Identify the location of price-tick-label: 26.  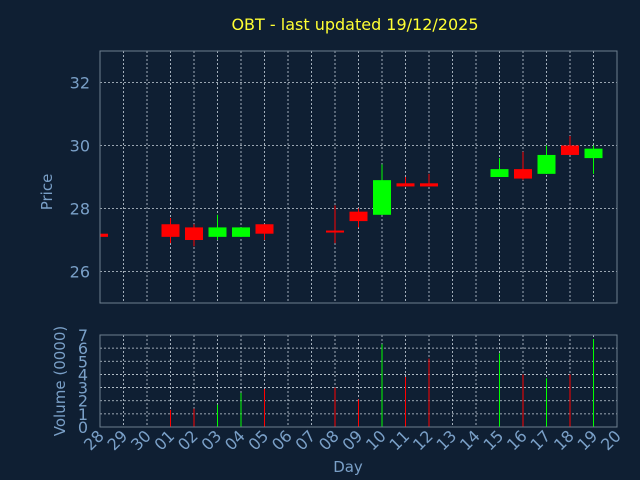
(80, 272).